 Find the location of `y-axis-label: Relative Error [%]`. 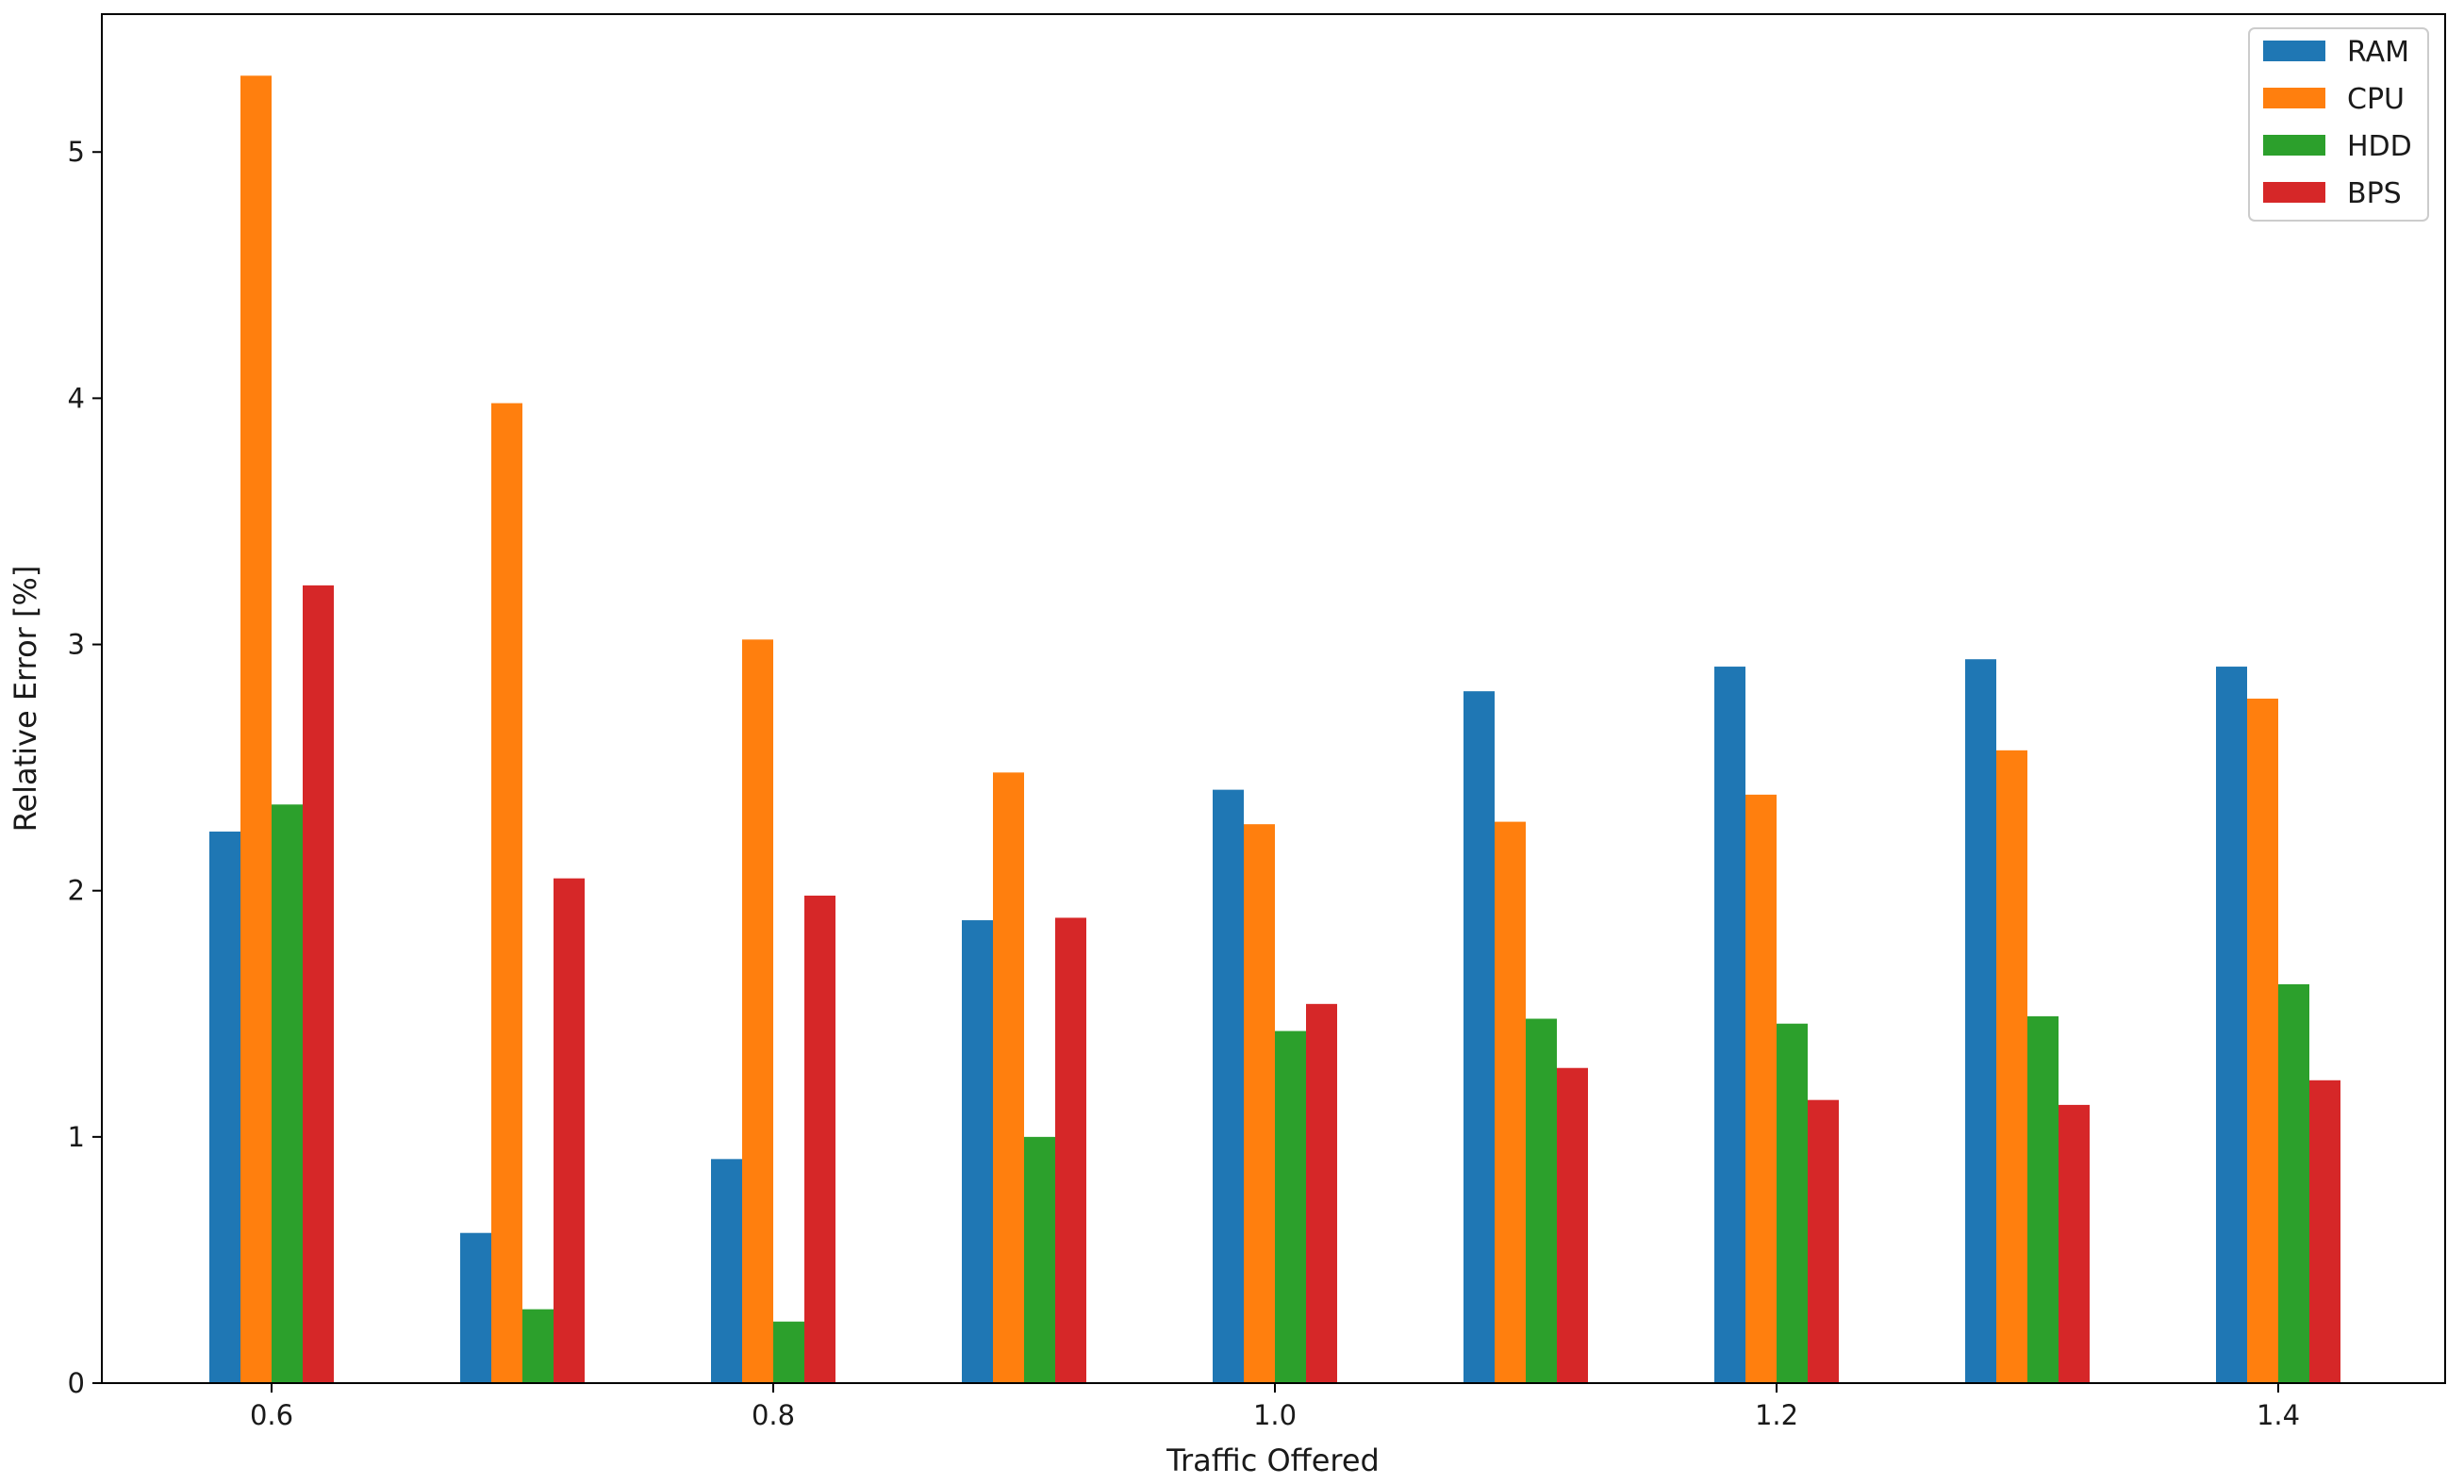

y-axis-label: Relative Error [%] is located at coordinates (25, 699).